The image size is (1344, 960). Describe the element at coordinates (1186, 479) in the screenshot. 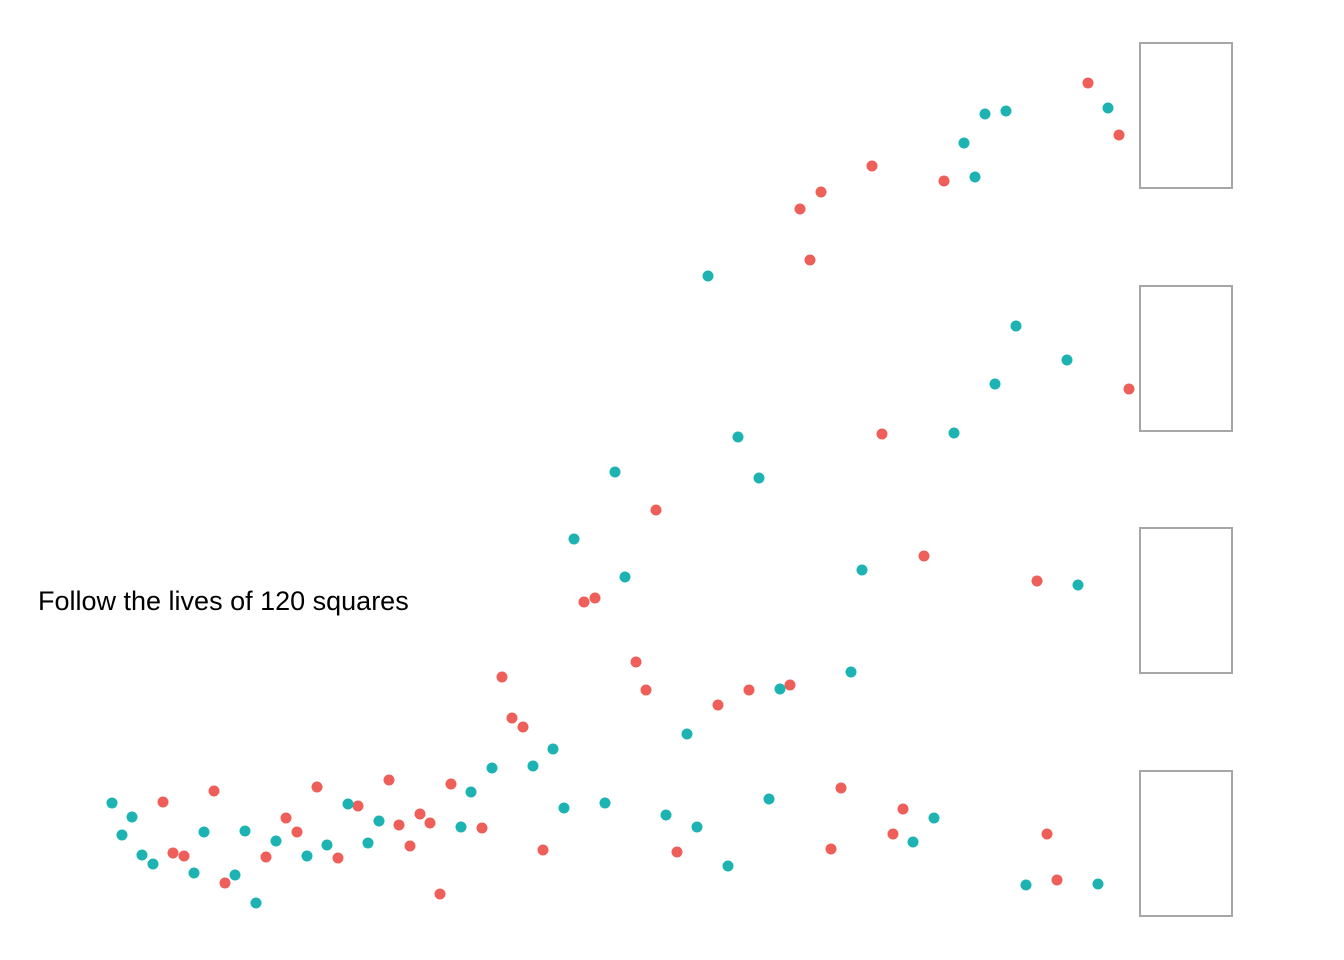

I see `group-boxes` at that location.